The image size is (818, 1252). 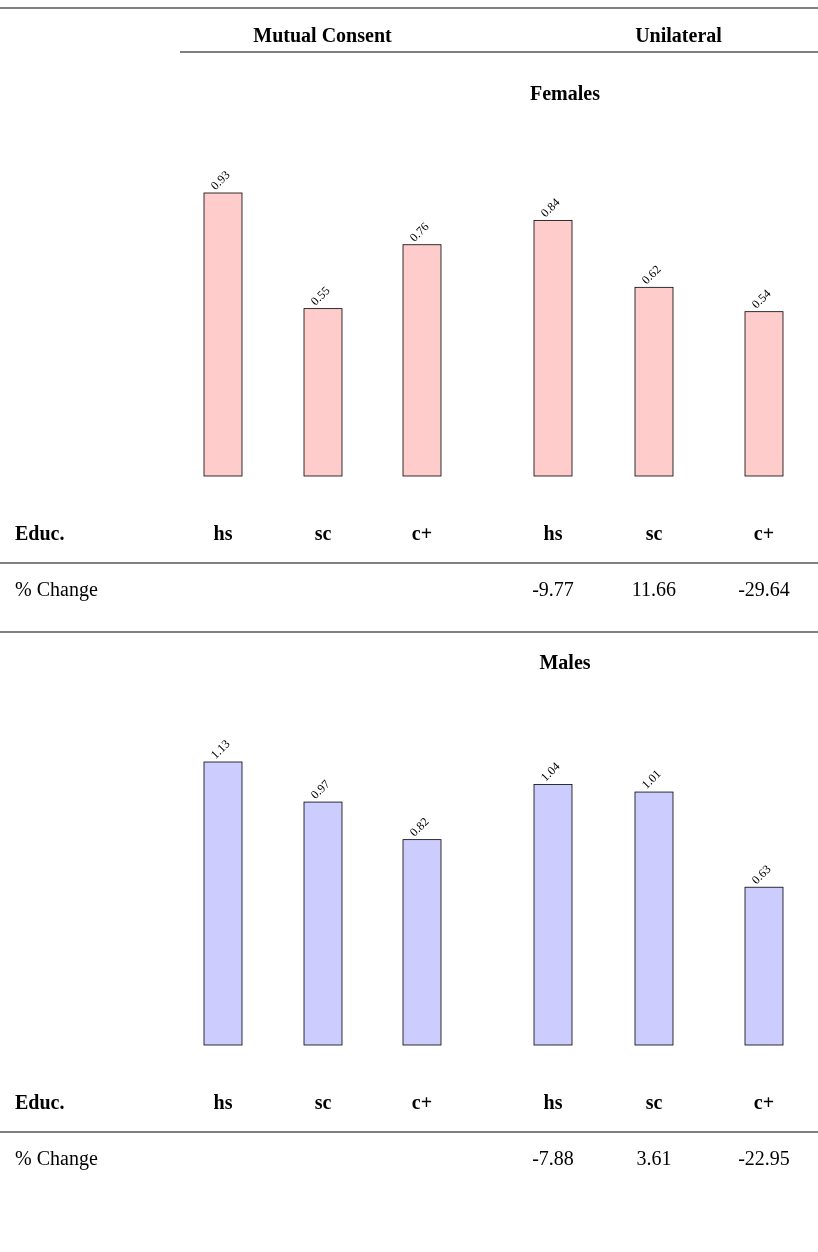 I want to click on data-label: 0.54, so click(x=761, y=299).